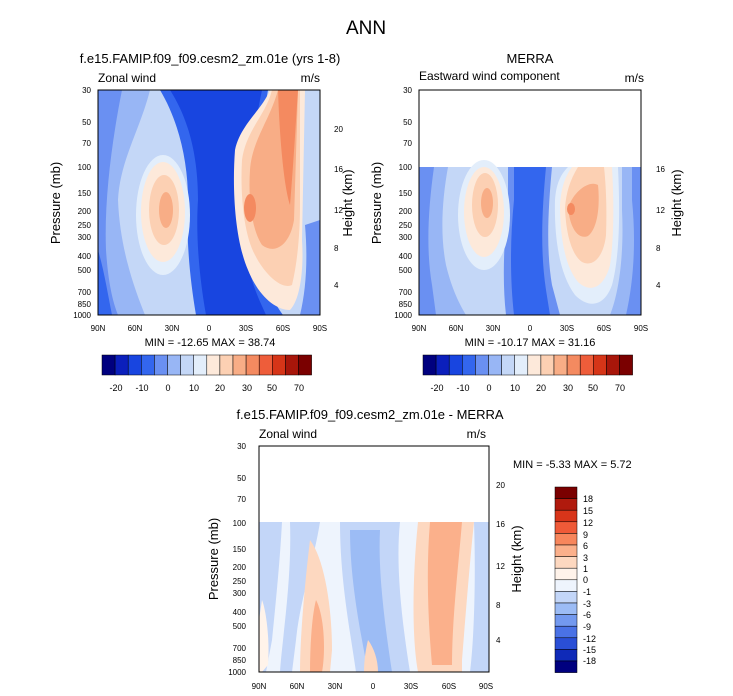 The width and height of the screenshot is (733, 696). Describe the element at coordinates (585, 558) in the screenshot. I see `colorbar-label: 3` at that location.